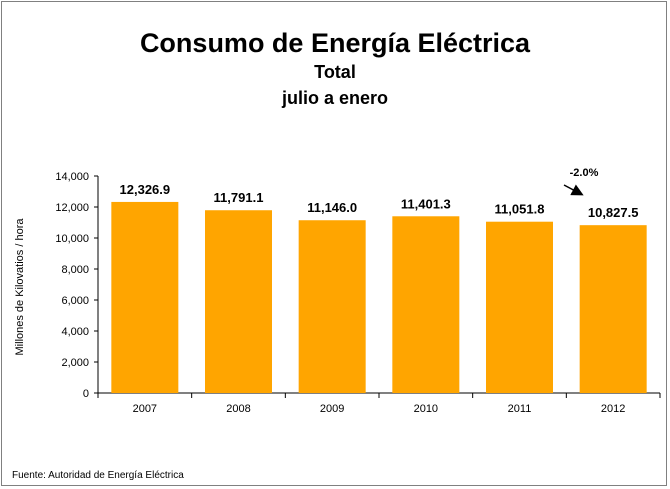 Image resolution: width=670 pixels, height=489 pixels. I want to click on chart-subtitle-period: julio a enero, so click(335, 98).